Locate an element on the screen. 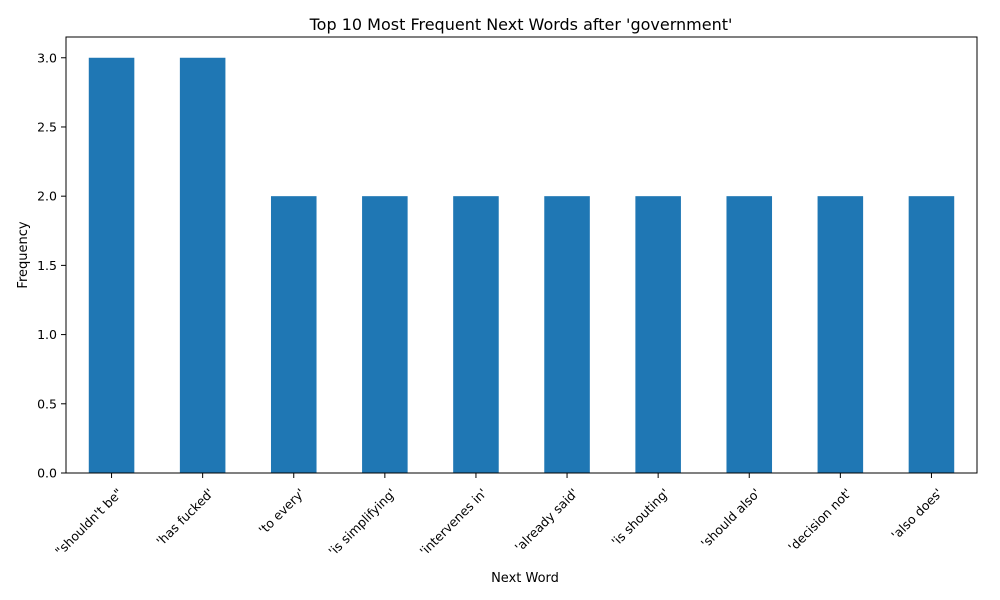  y-tick-label-6: 3.0 is located at coordinates (47, 57).